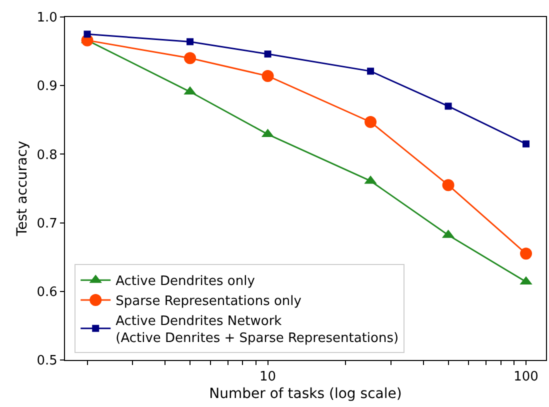 This screenshot has width=549, height=407. I want to click on legend-label: Active Dendrites only, so click(186, 282).